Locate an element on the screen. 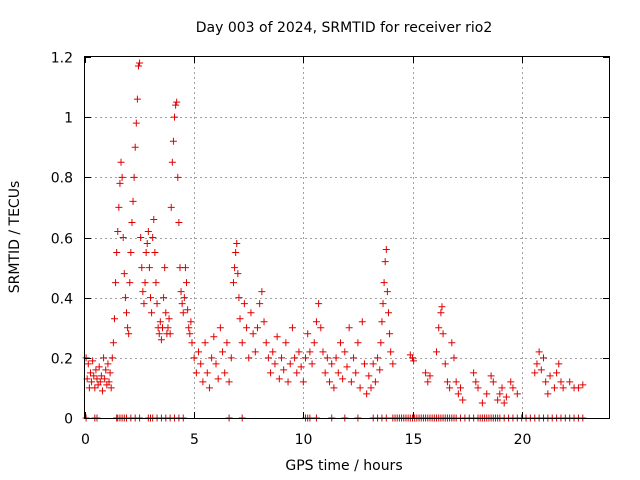  x-tick-label: 5 is located at coordinates (194, 440).